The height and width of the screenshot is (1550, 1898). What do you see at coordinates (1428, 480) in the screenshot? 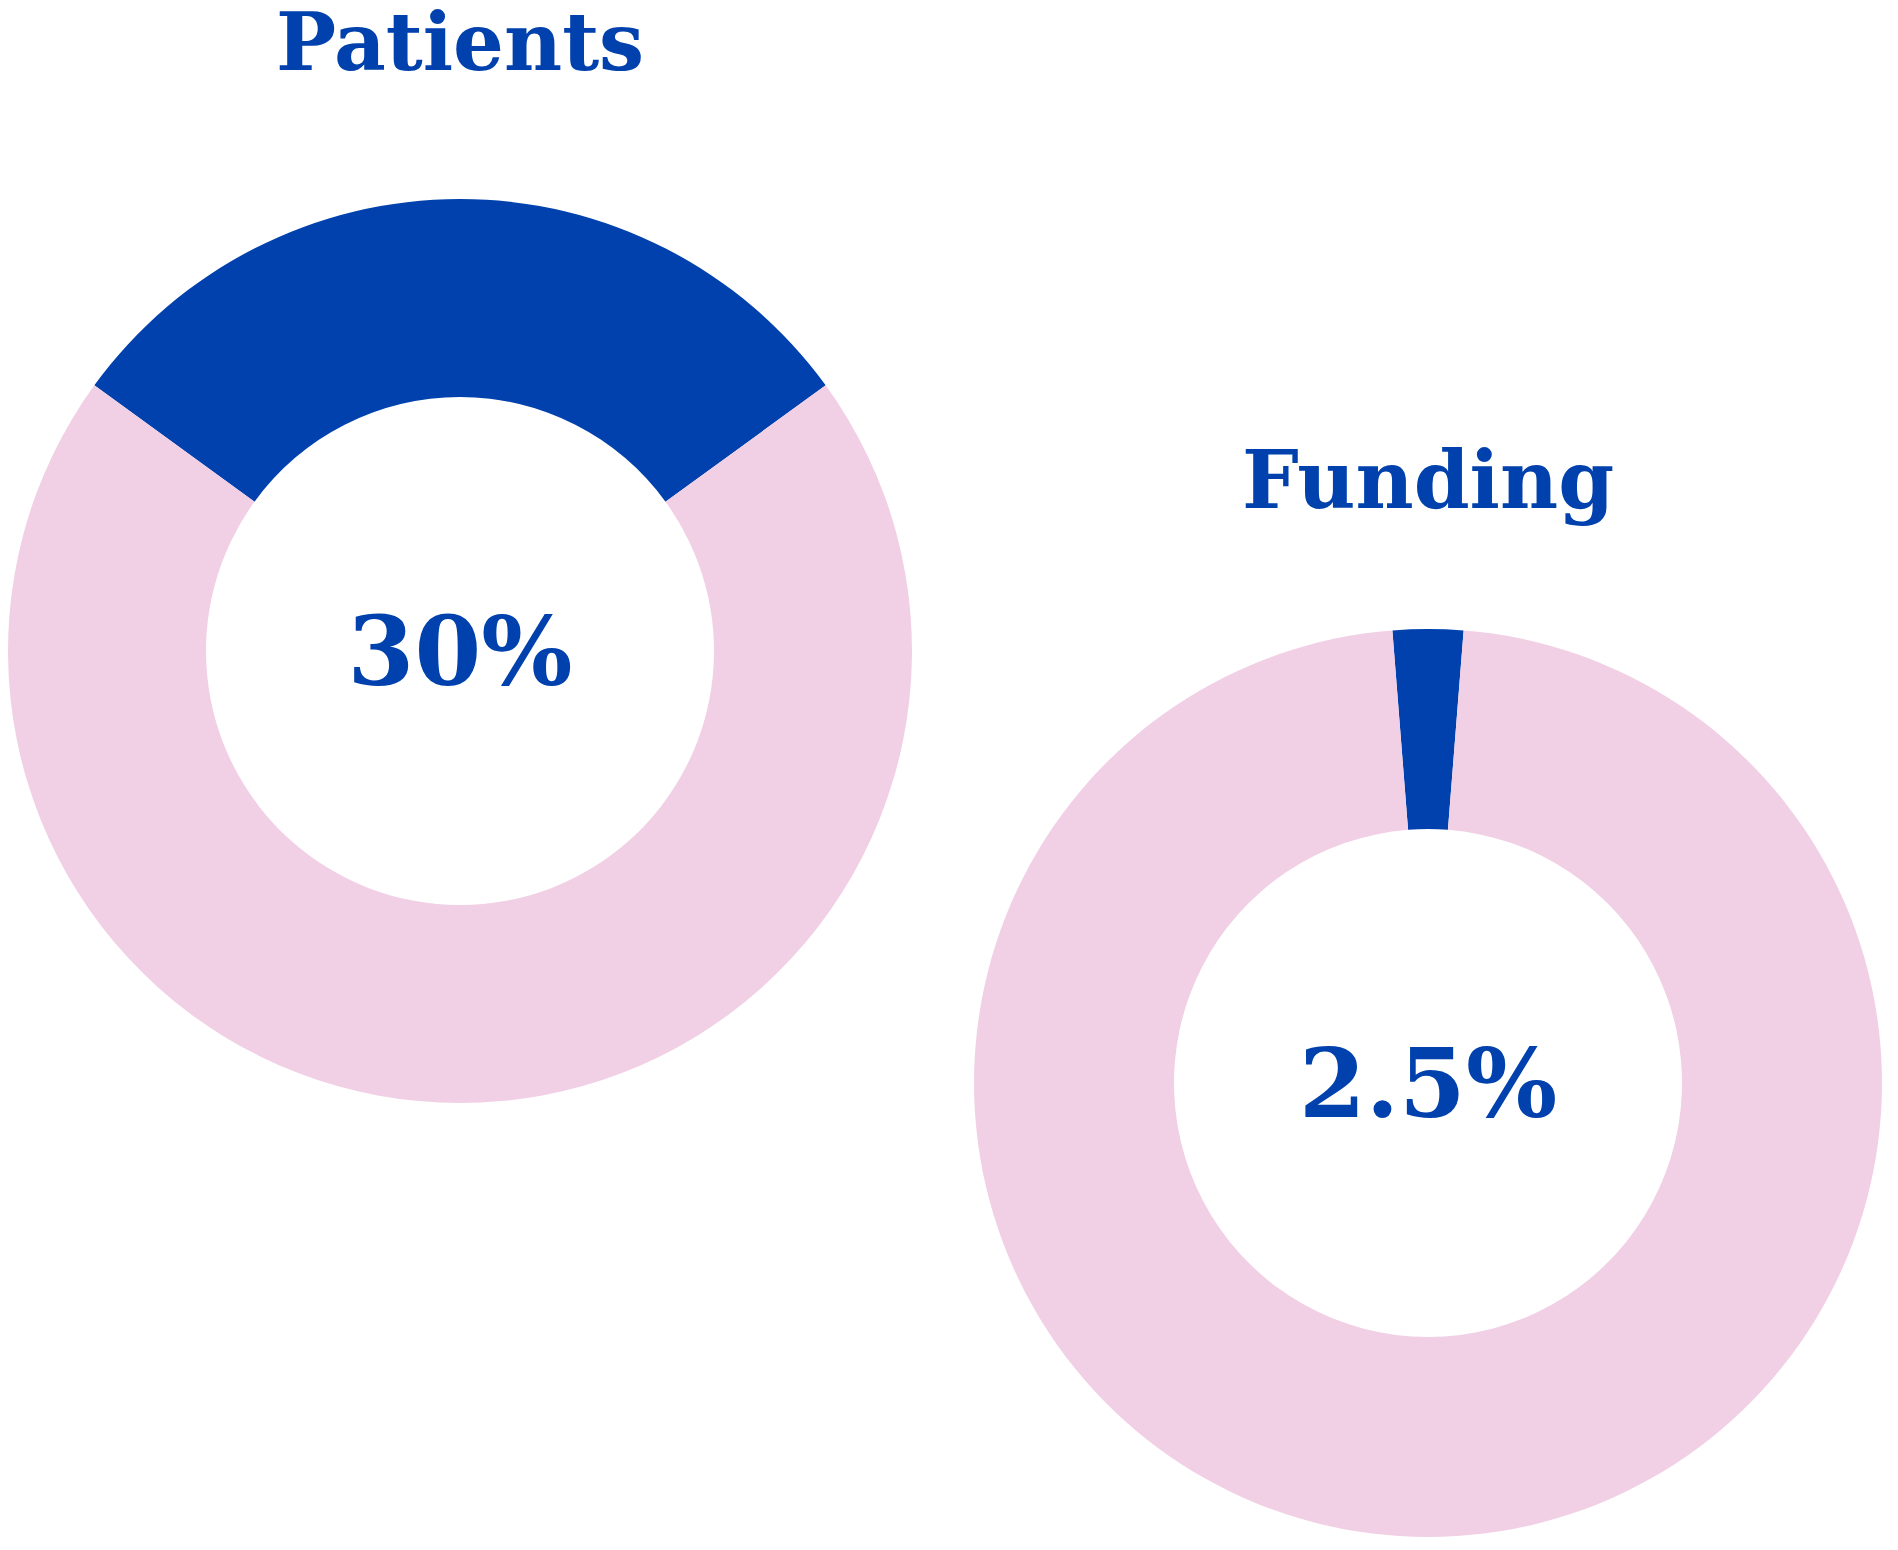
I see `chart-title: Funding` at bounding box center [1428, 480].